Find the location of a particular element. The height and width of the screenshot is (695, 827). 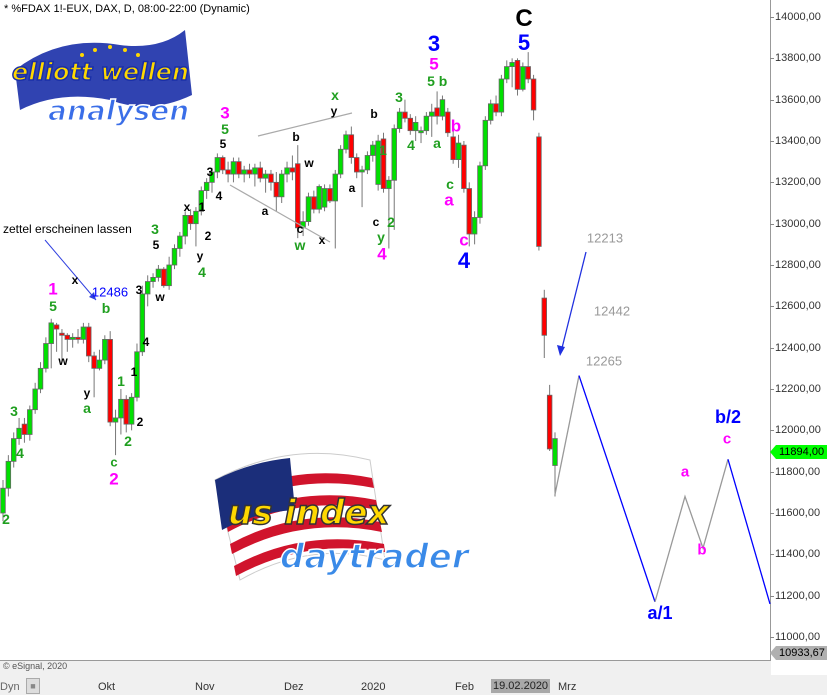

y-tick-label: 11800,00 is located at coordinates (795, 471).